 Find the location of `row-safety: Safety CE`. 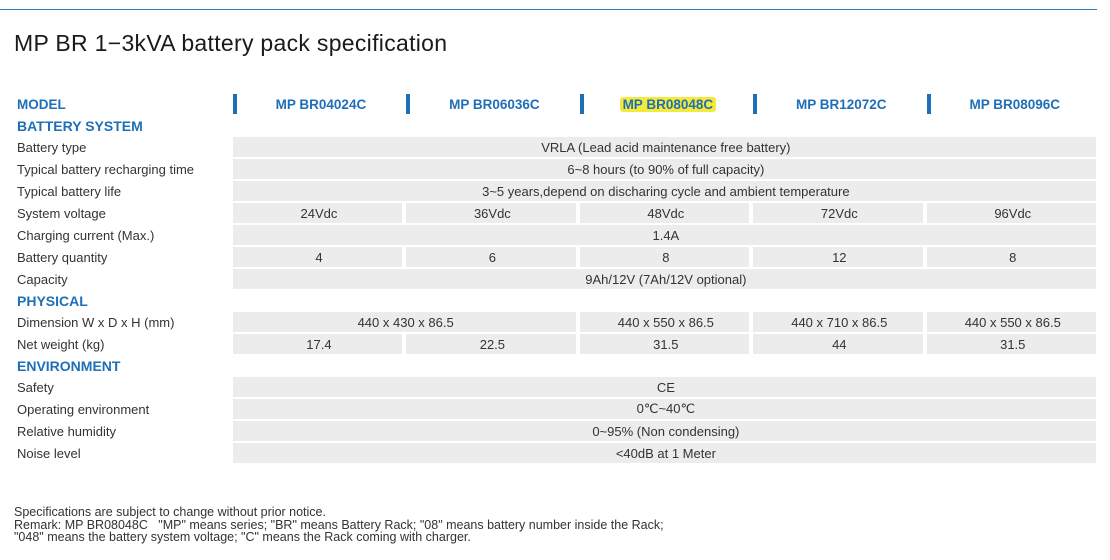

row-safety: Safety CE is located at coordinates (555, 387).